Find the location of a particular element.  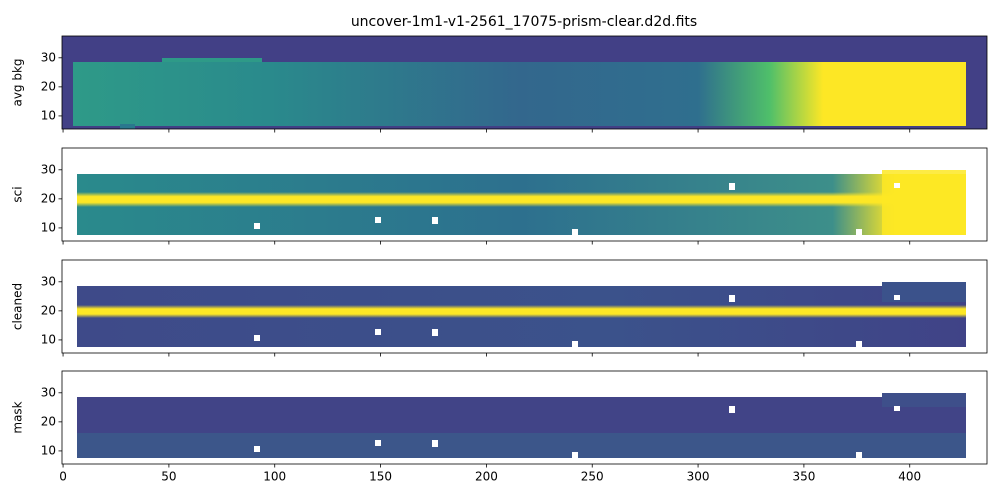

y-axis-label: avg bkg is located at coordinates (18, 82).